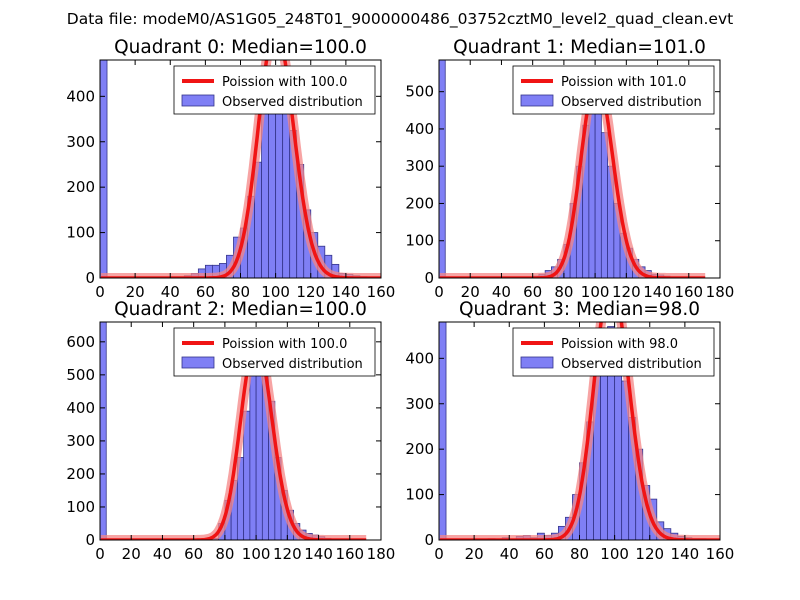  Describe the element at coordinates (579, 47) in the screenshot. I see `panel-title: Quadrant 1: Median=101.0` at that location.